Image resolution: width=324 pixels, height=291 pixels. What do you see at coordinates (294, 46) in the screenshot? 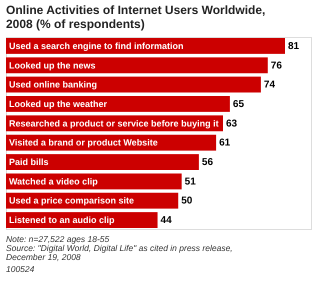
I see `data-label: 81` at bounding box center [294, 46].